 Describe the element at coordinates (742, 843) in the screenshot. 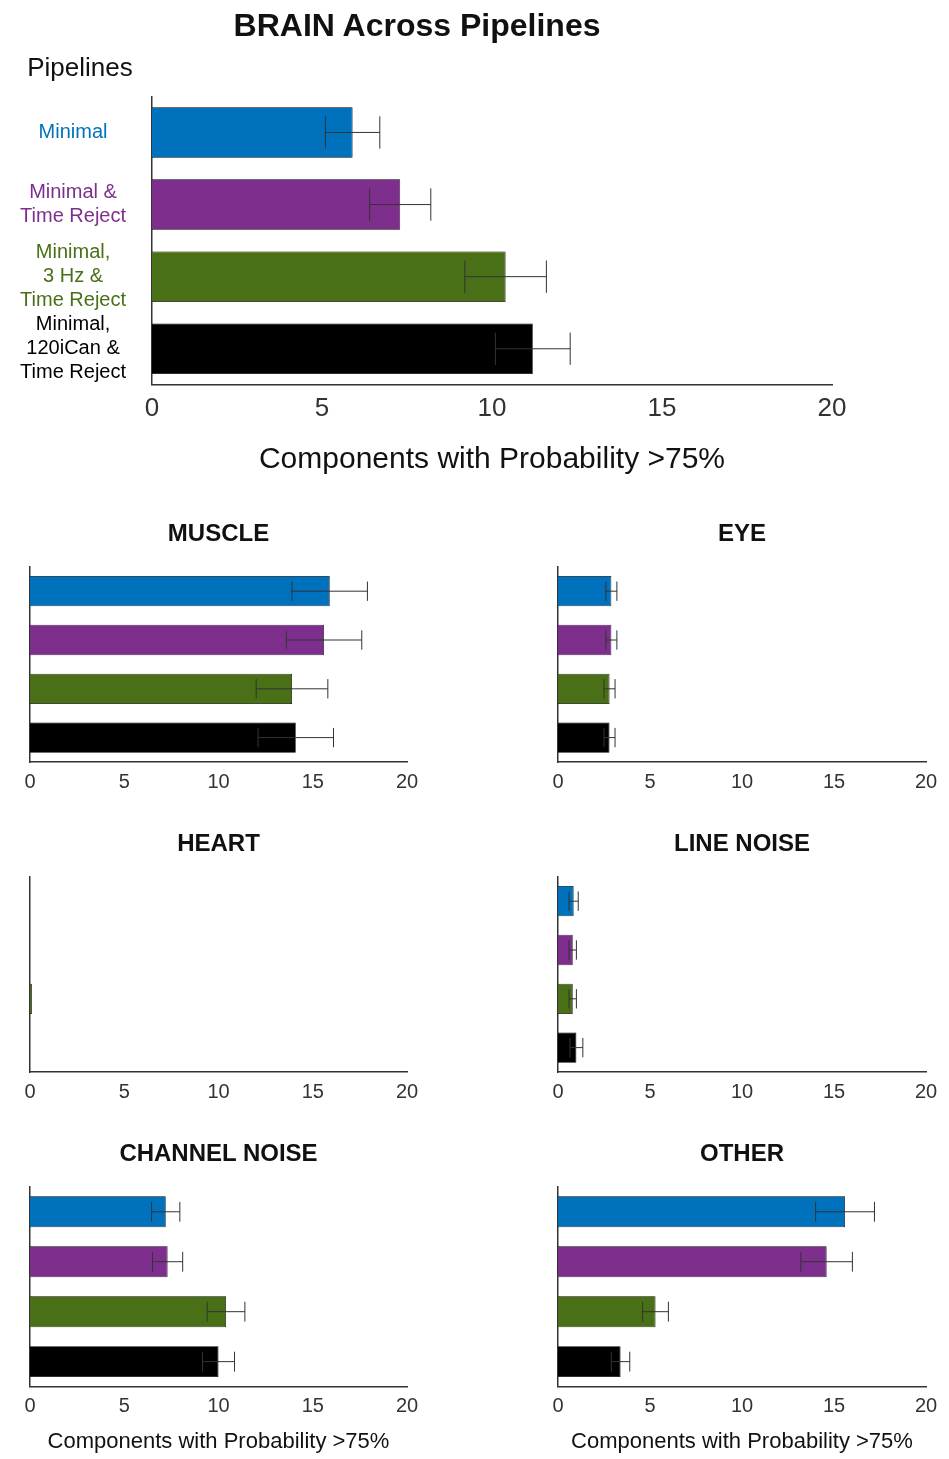

I see `chart-title: LINE NOISE` at that location.